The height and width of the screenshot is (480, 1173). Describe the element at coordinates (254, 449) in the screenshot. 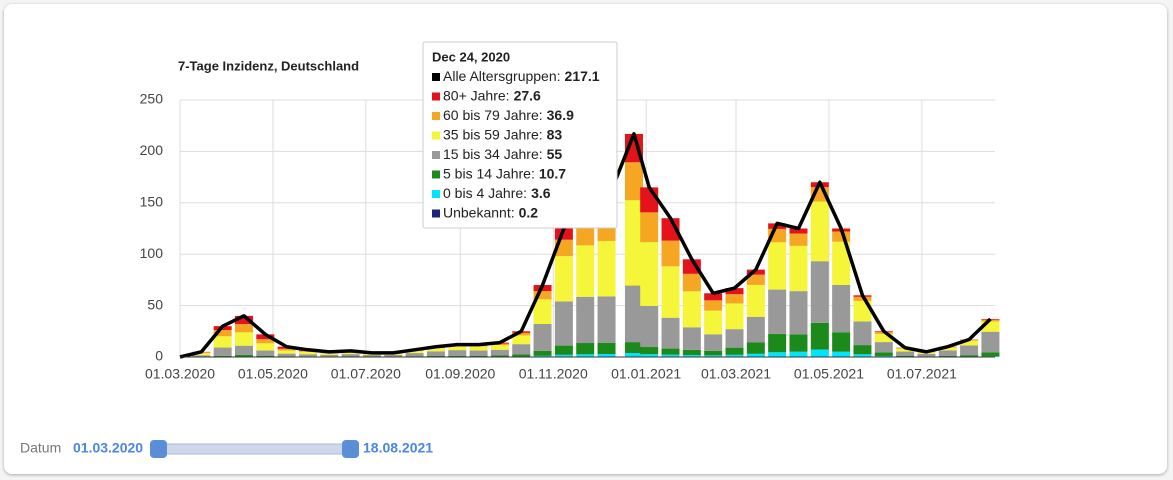

I see `slider-track` at that location.